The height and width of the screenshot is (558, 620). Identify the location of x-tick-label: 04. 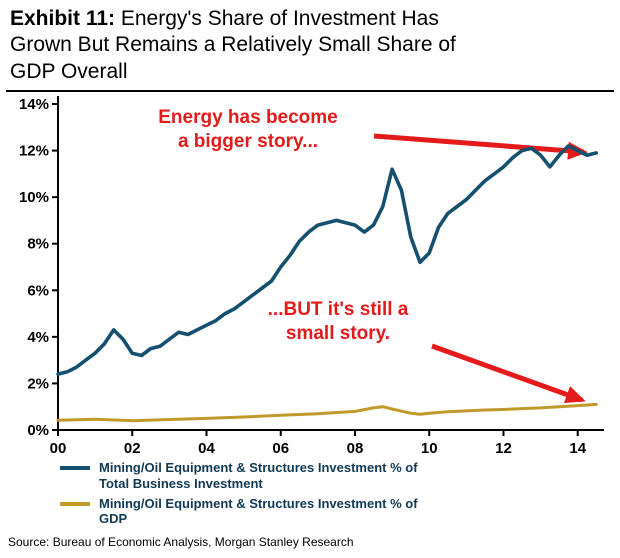
(206, 448).